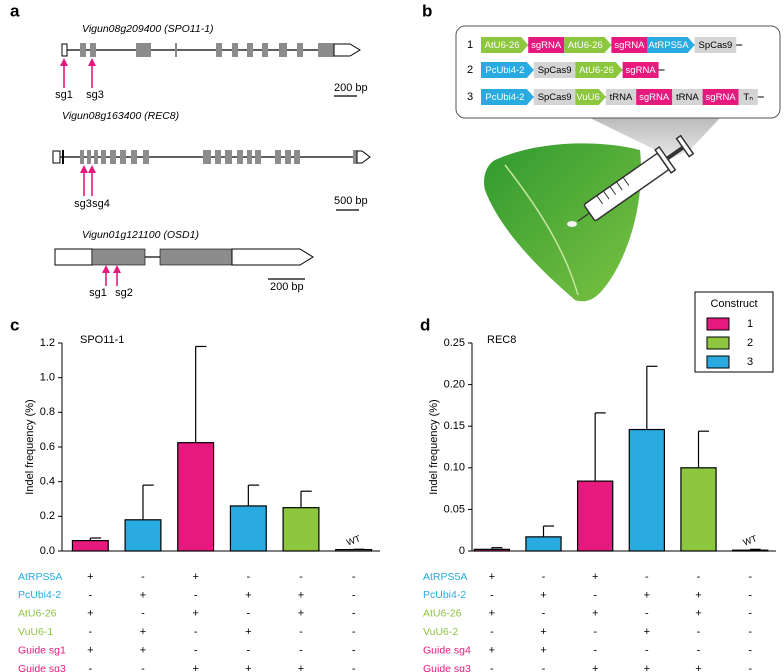  I want to click on y-tick-label: 0.25, so click(454, 343).